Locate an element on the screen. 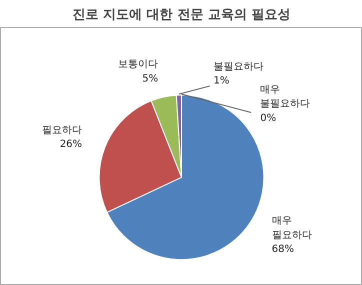 The width and height of the screenshot is (362, 285). category-label: 매우 불필요하다 is located at coordinates (285, 97).